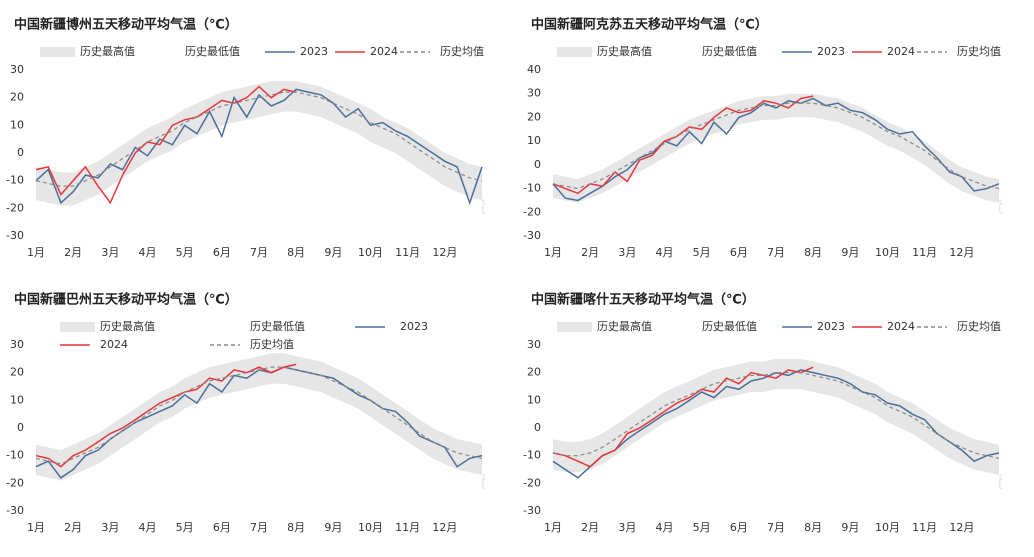 This screenshot has width=1034, height=557. What do you see at coordinates (643, 300) in the screenshot?
I see `chart-title: 中国新疆喀什五天移动平均气温（℃）` at bounding box center [643, 300].